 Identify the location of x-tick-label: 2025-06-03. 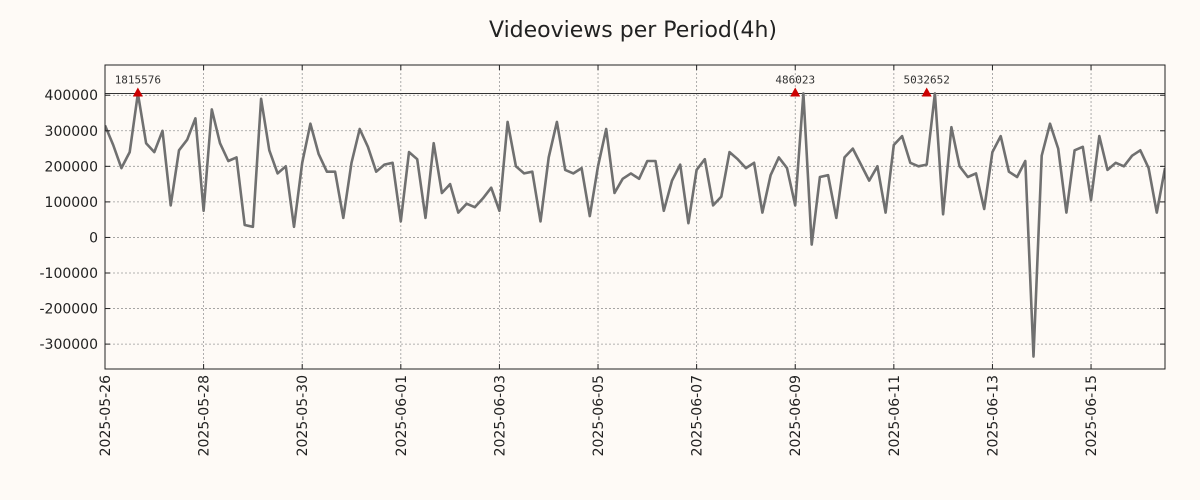
(500, 415).